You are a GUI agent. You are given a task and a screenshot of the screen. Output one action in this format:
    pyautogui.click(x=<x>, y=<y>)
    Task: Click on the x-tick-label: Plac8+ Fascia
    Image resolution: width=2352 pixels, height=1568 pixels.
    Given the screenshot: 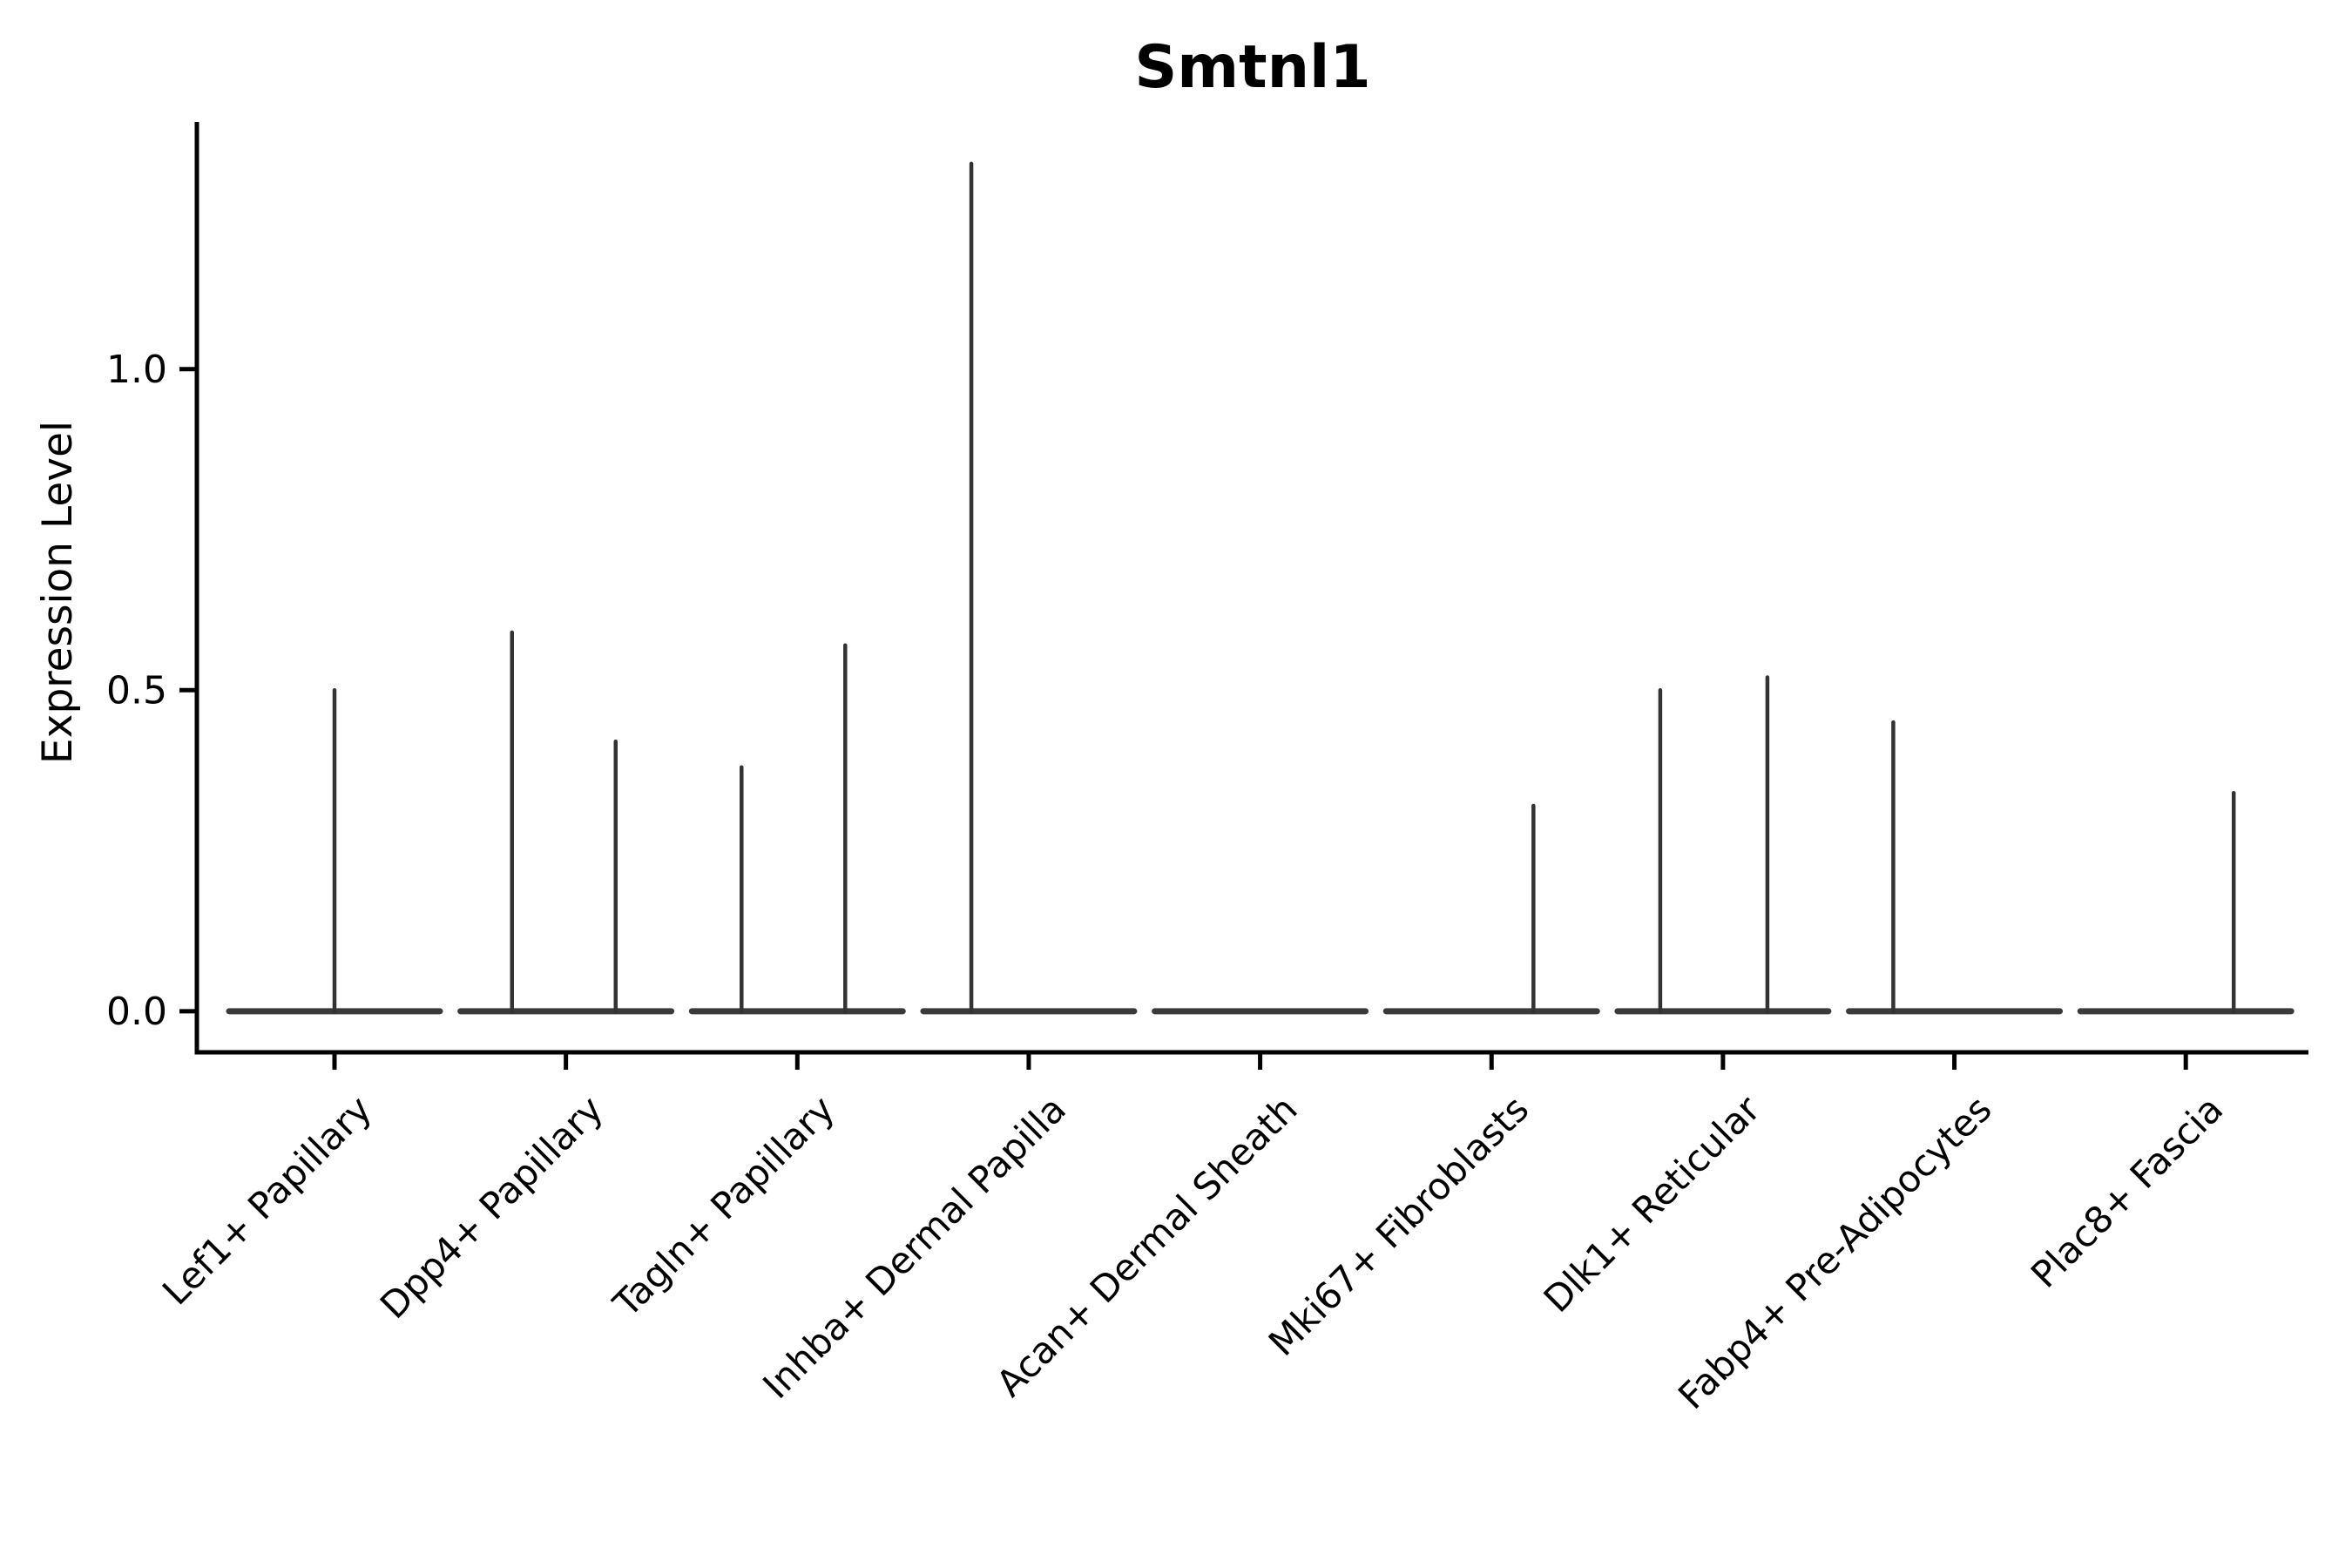 What is the action you would take?
    pyautogui.click(x=2127, y=1191)
    